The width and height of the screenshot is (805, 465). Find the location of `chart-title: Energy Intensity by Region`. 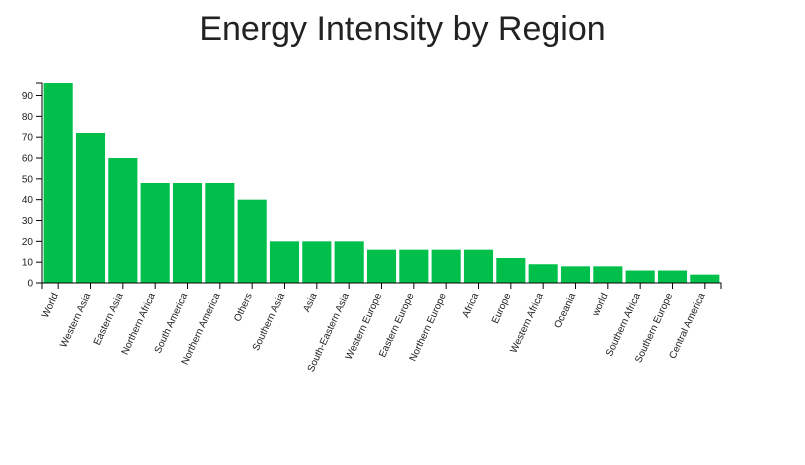

chart-title: Energy Intensity by Region is located at coordinates (402, 29).